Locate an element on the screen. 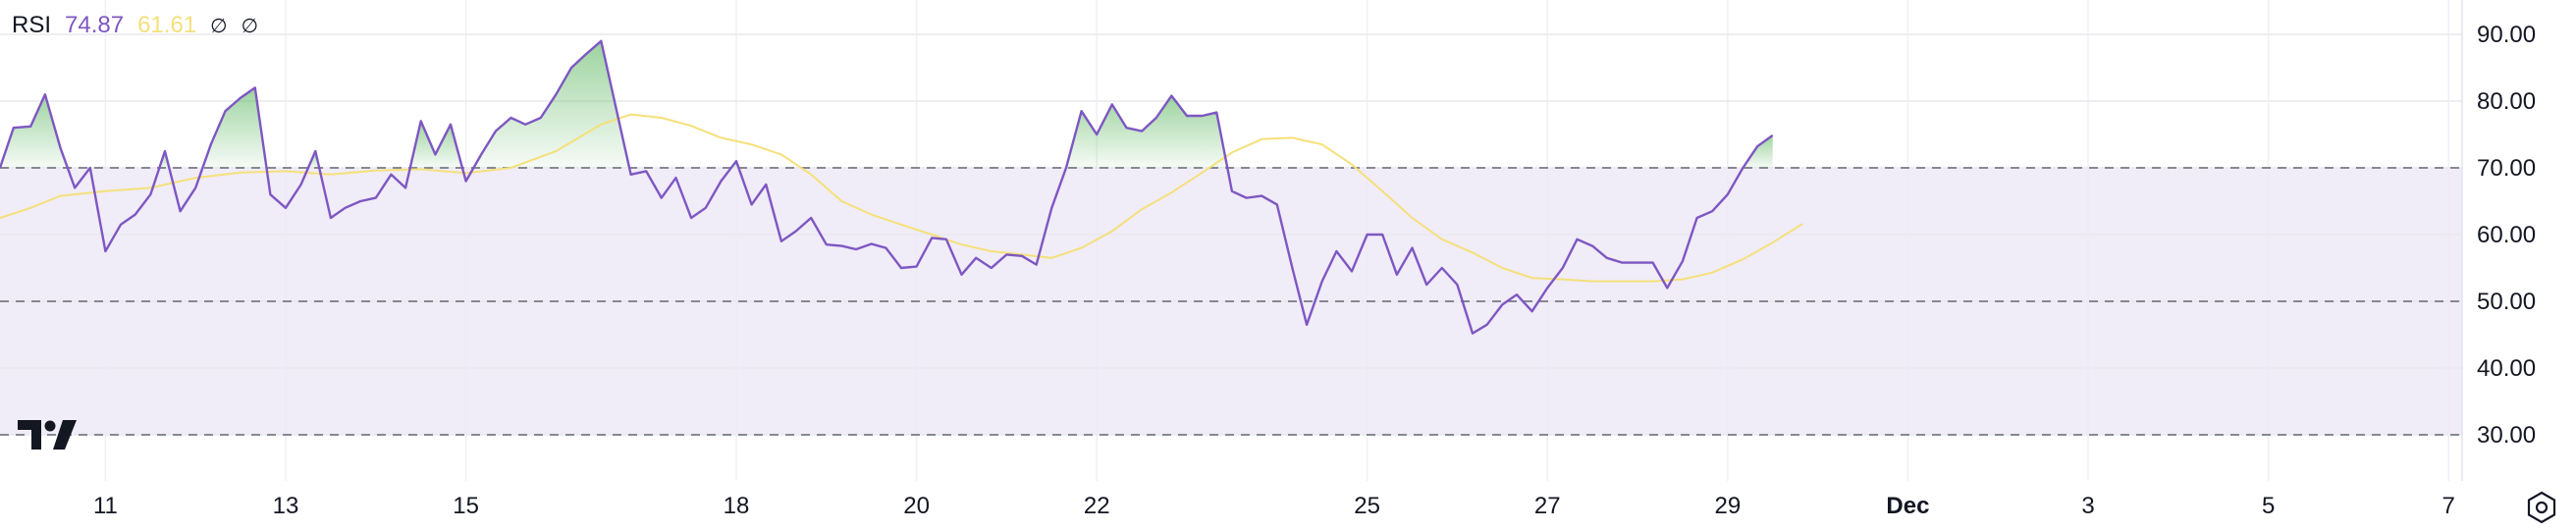 This screenshot has width=2576, height=530. settings-gear-icon is located at coordinates (2541, 508).